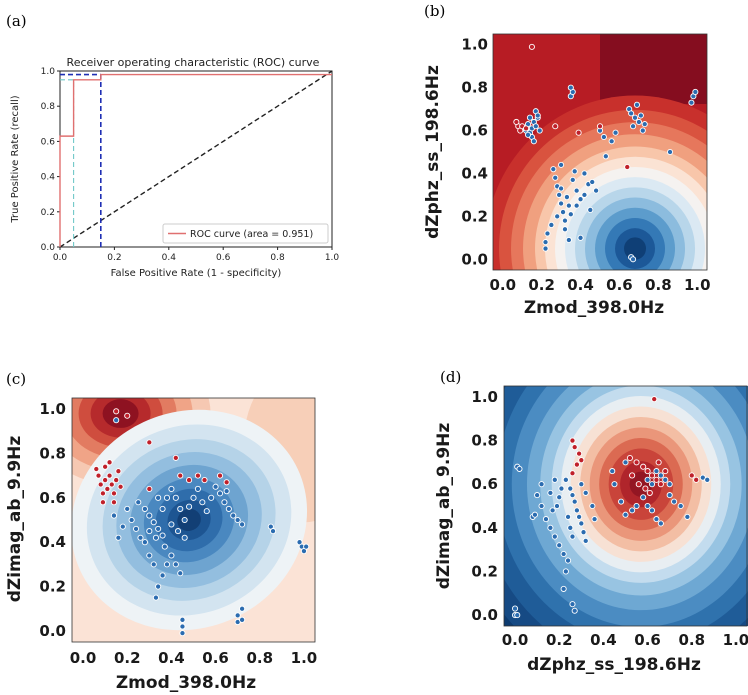  What do you see at coordinates (735, 640) in the screenshot?
I see `x-tick-label: 1.0` at bounding box center [735, 640].